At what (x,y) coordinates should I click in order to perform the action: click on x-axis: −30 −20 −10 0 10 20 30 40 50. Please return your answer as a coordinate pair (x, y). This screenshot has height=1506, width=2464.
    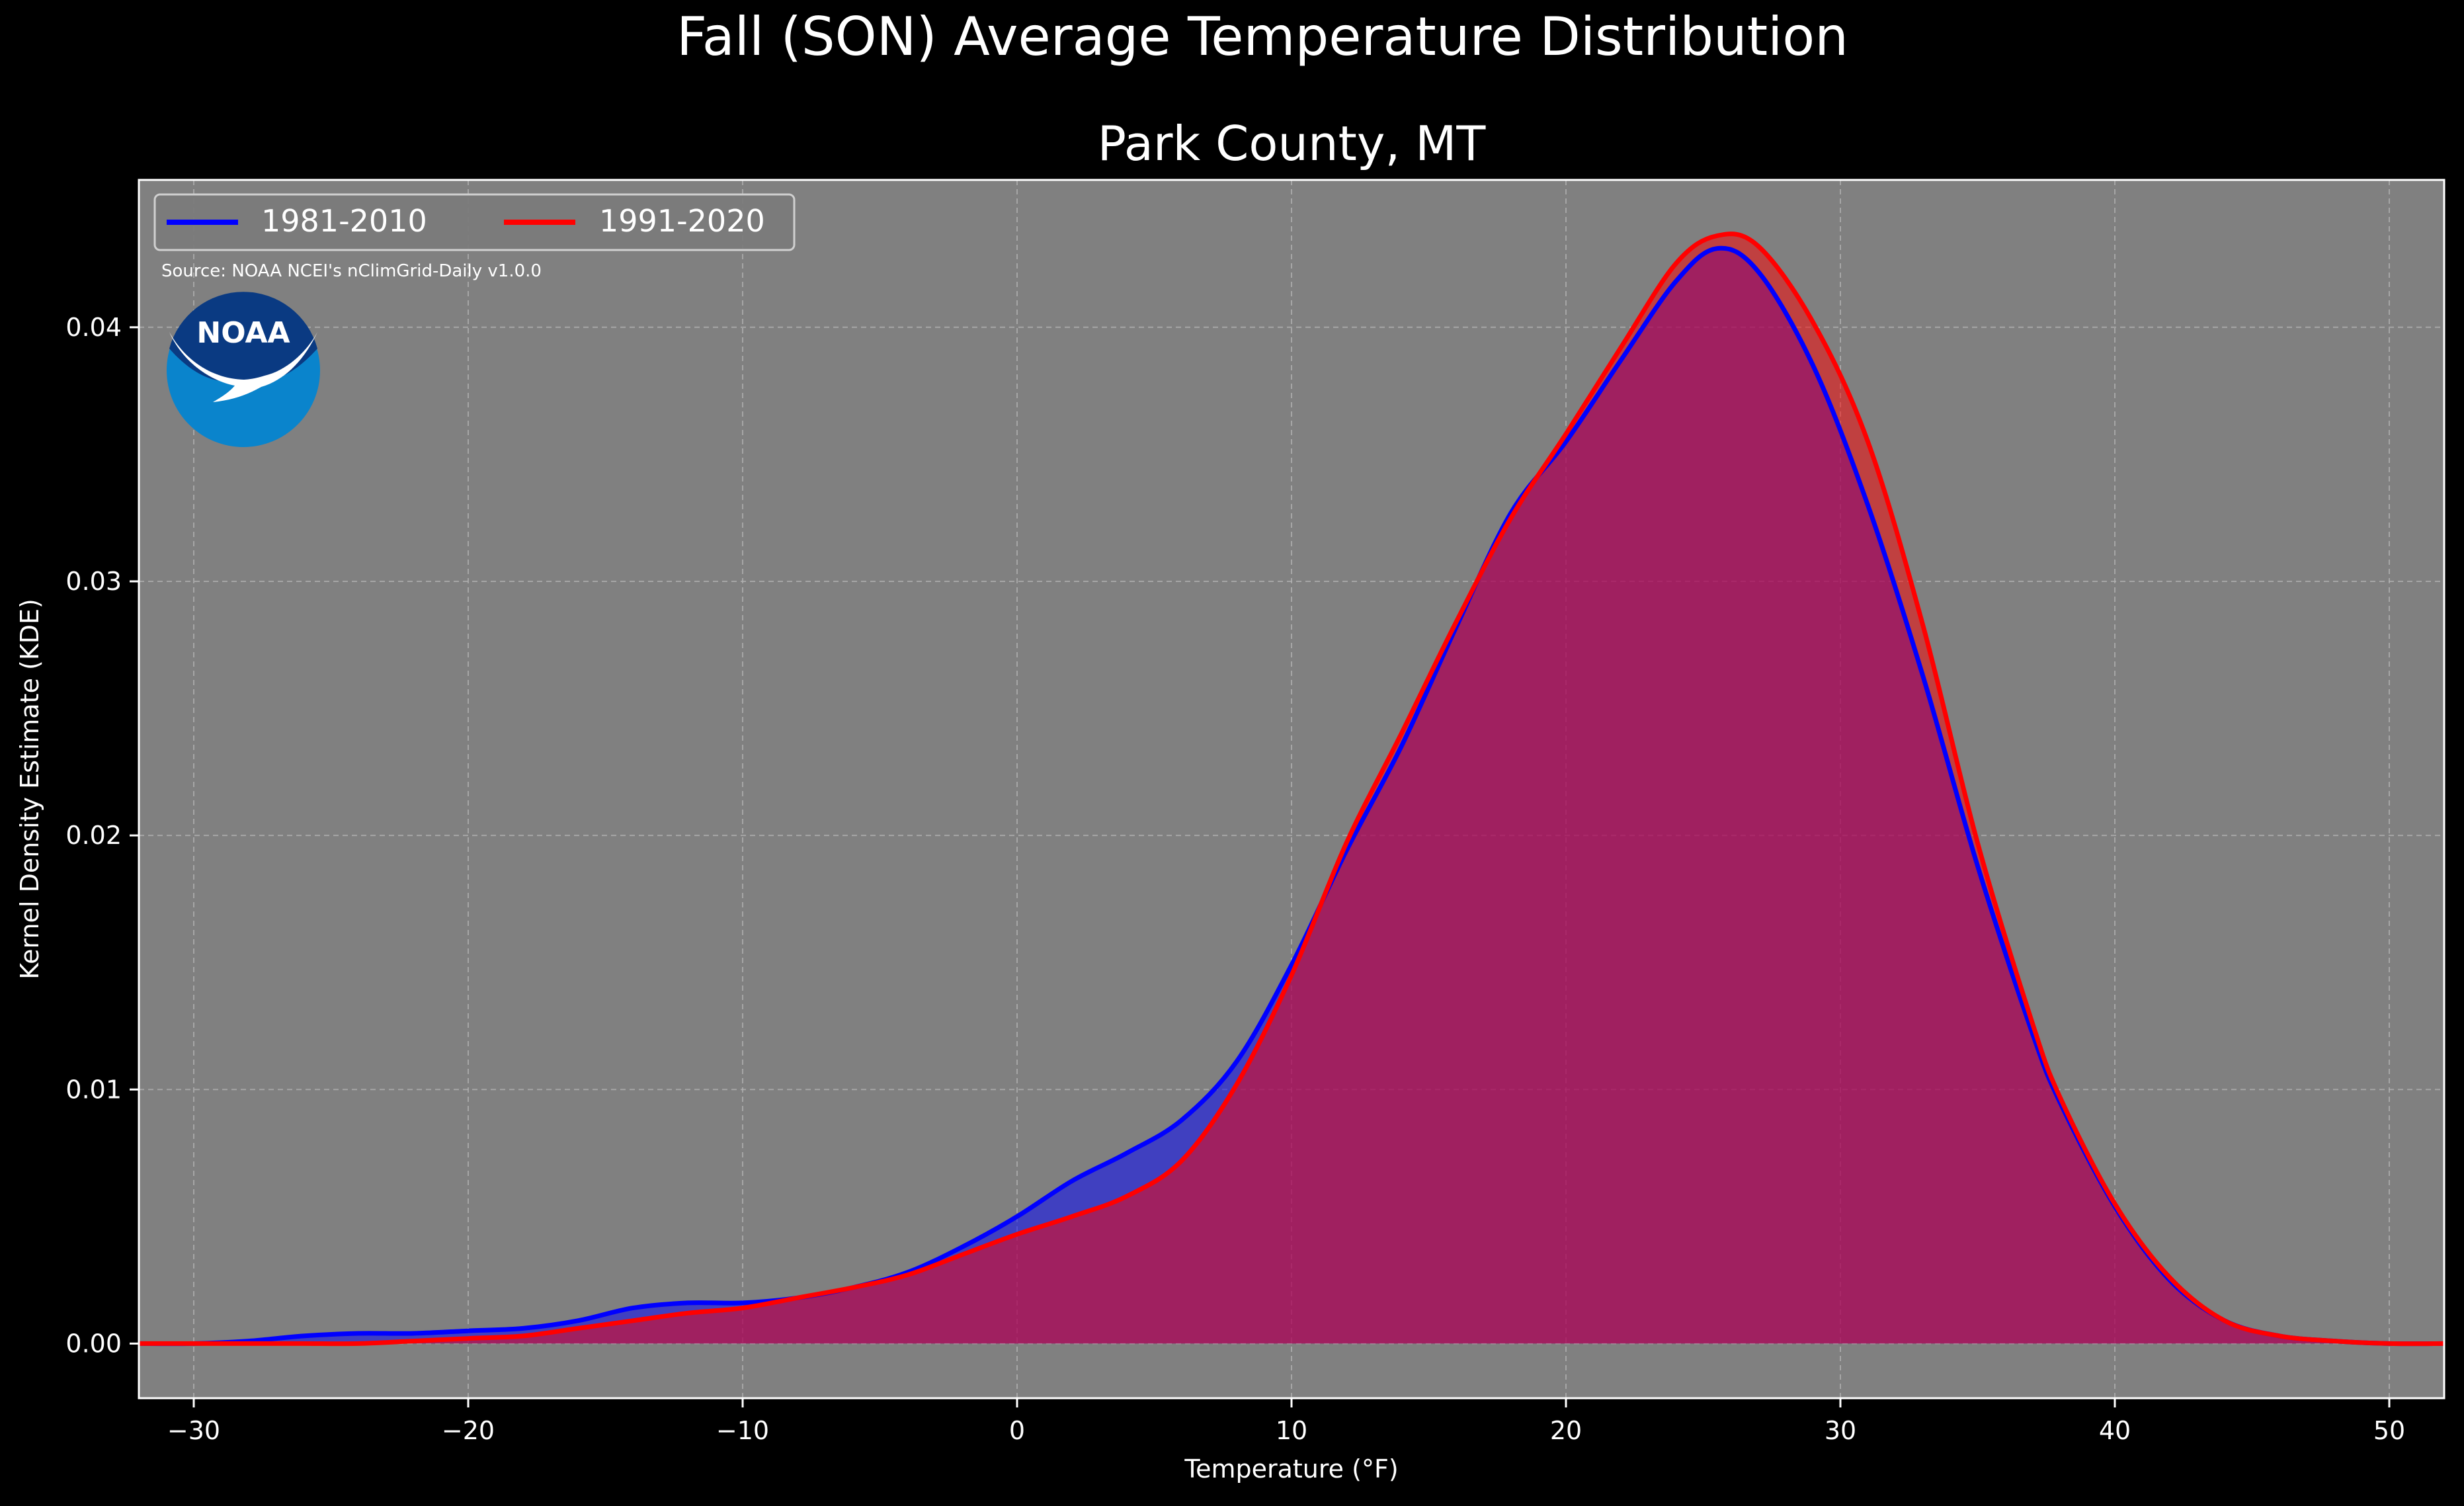
    Looking at the image, I should click on (1286, 1422).